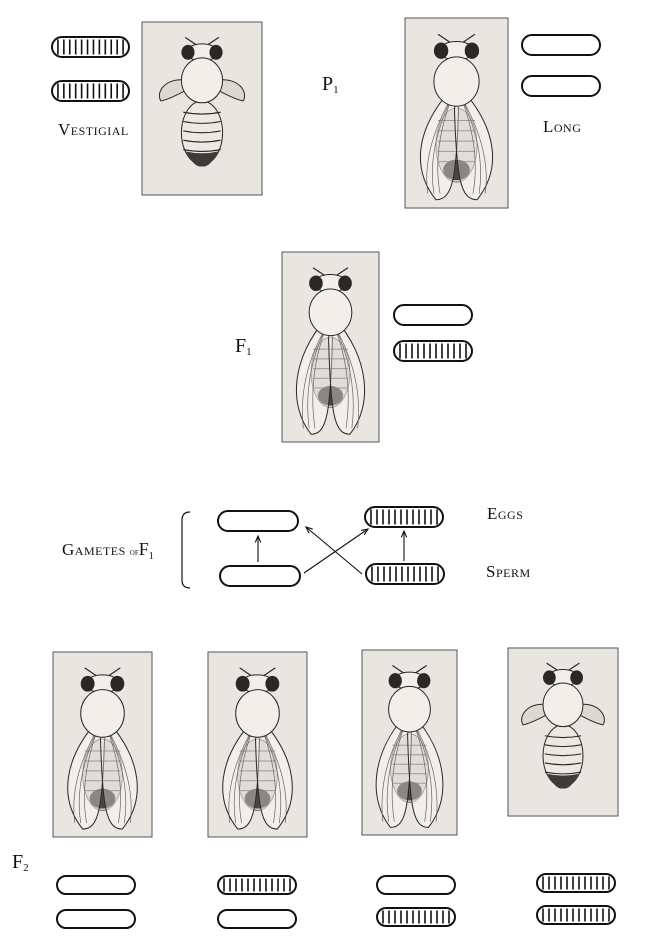  What do you see at coordinates (508, 571) in the screenshot?
I see `sperm-label: Sperm` at bounding box center [508, 571].